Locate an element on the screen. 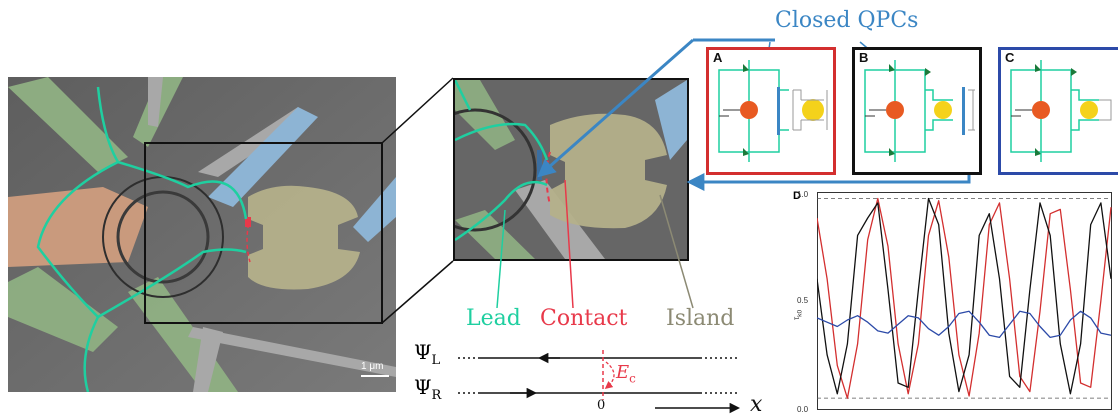 The width and height of the screenshot is (1118, 417). zoom-box is located at coordinates (263, 233).